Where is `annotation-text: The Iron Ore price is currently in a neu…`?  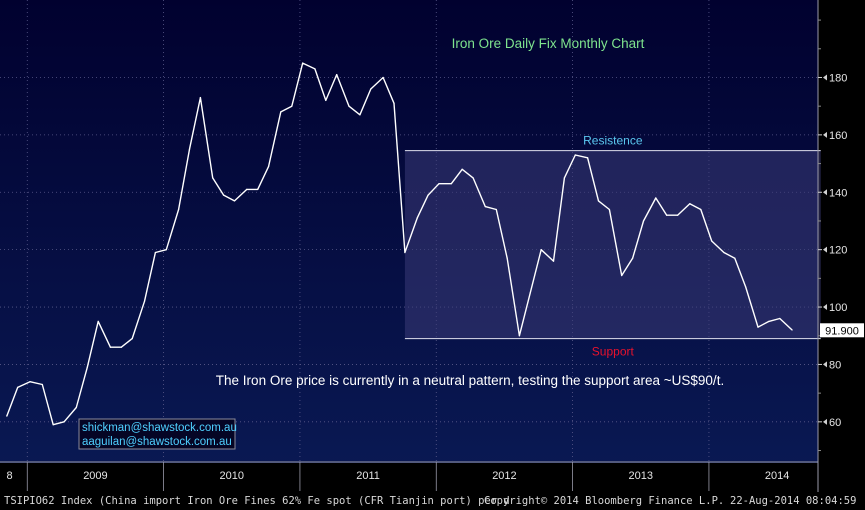
annotation-text: The Iron Ore price is currently in a neu… is located at coordinates (470, 380).